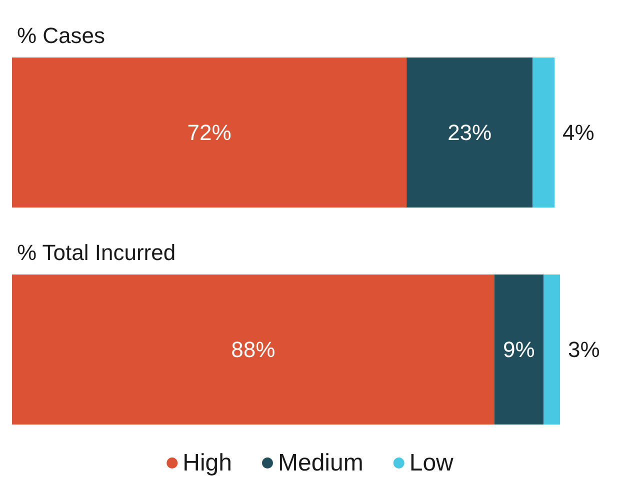 The image size is (620, 482). Describe the element at coordinates (207, 463) in the screenshot. I see `legend-label: High` at that location.